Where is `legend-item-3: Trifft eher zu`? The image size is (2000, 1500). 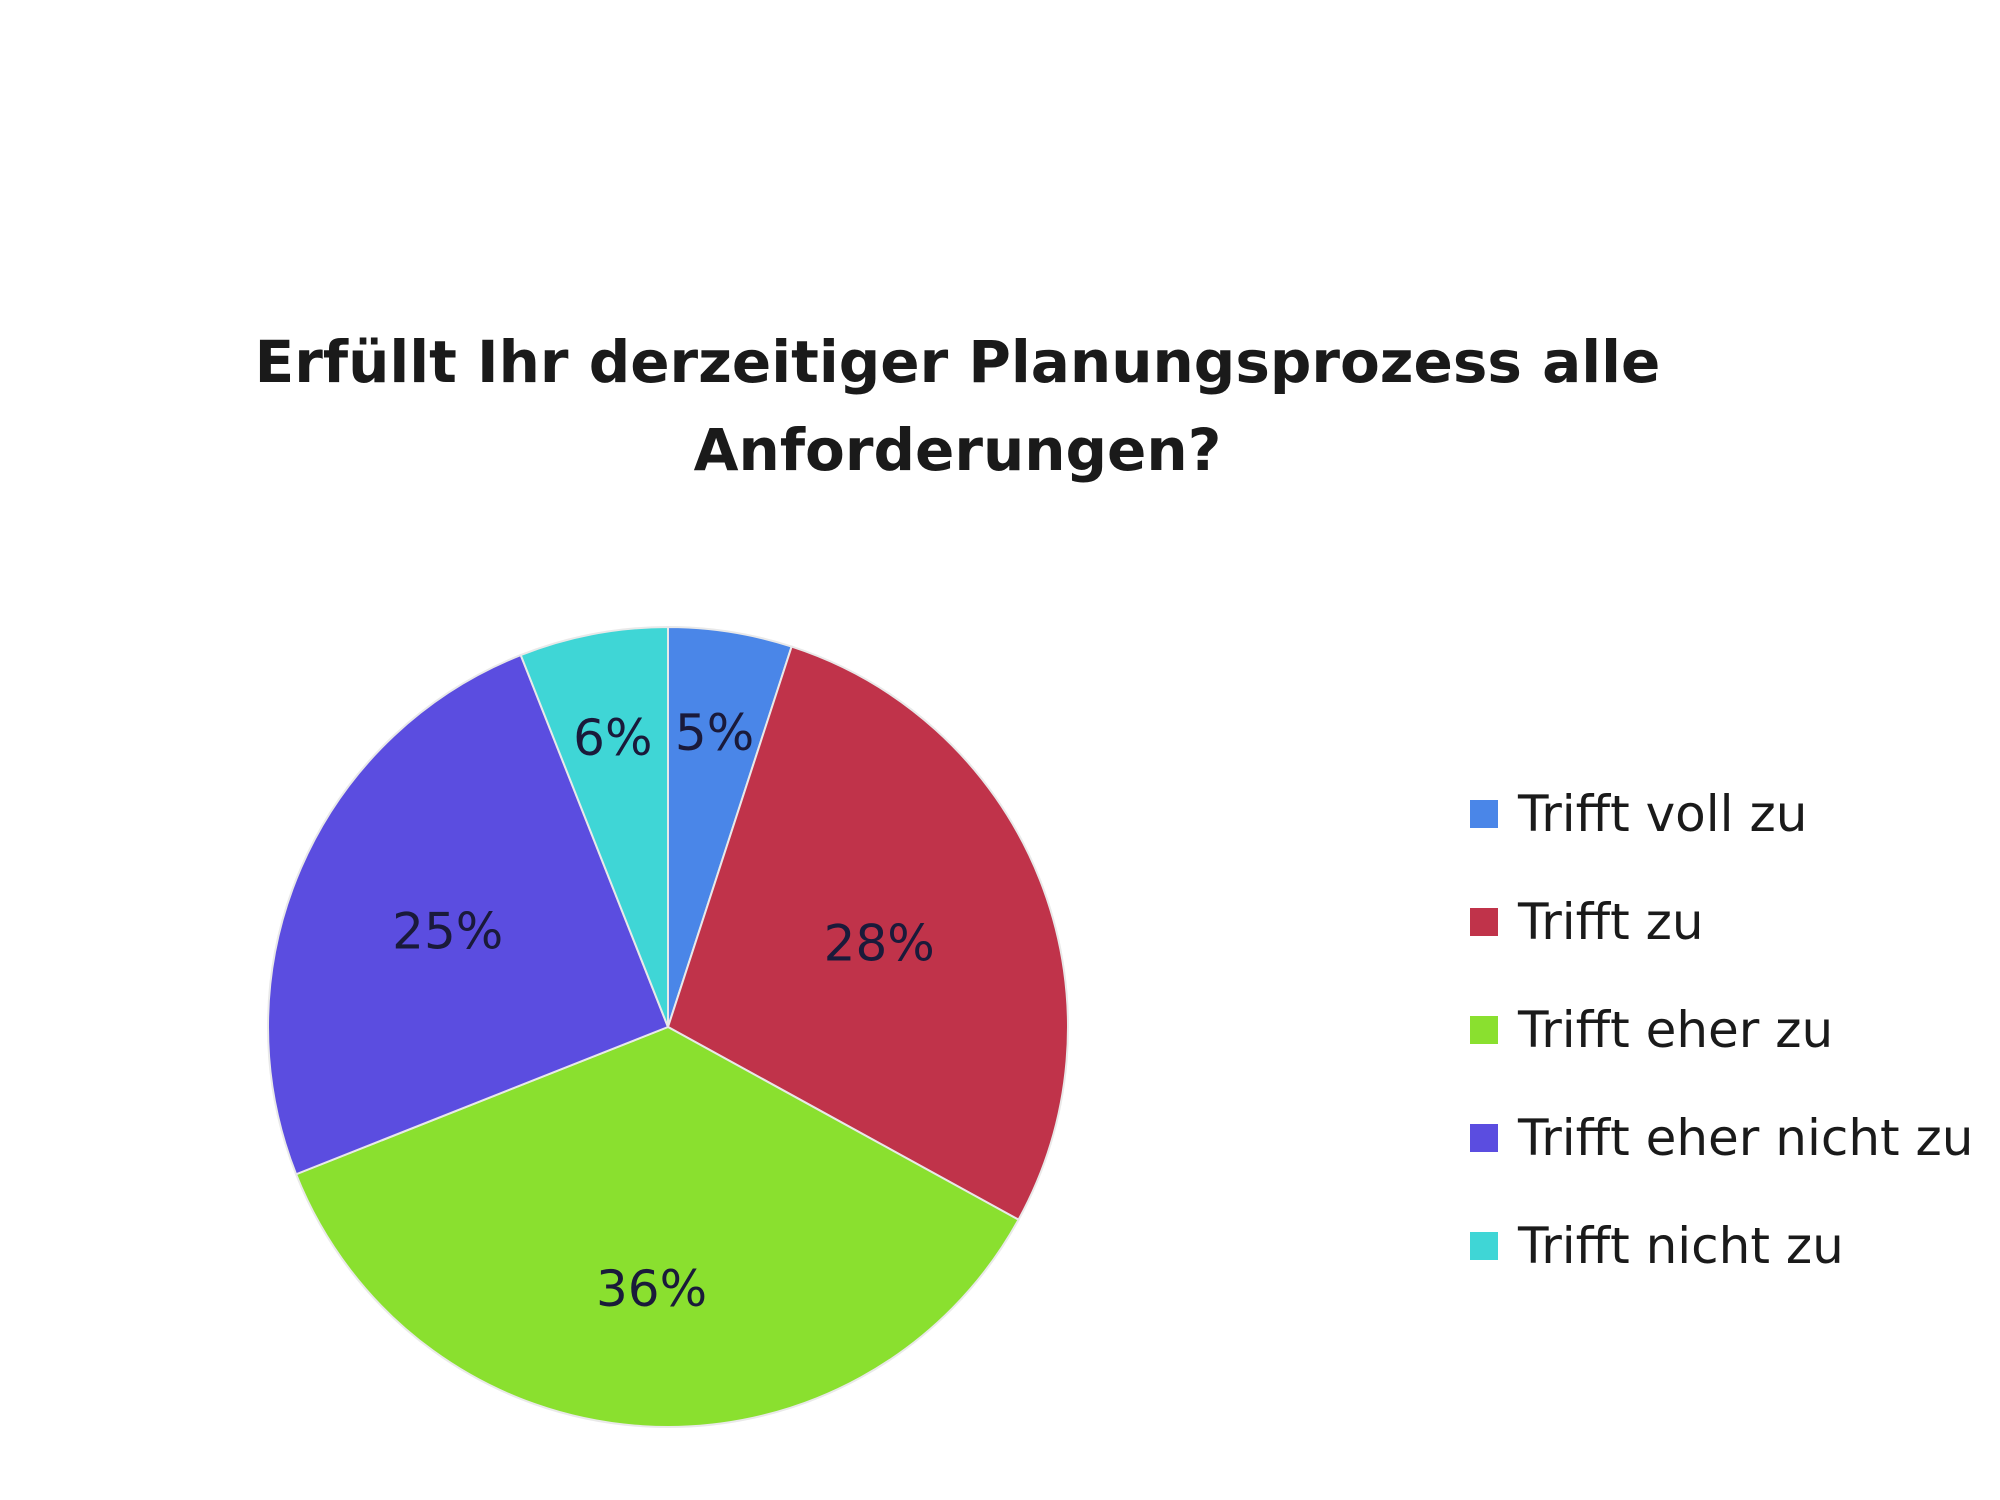
legend-item-3: Trifft eher zu is located at coordinates (1721, 1030).